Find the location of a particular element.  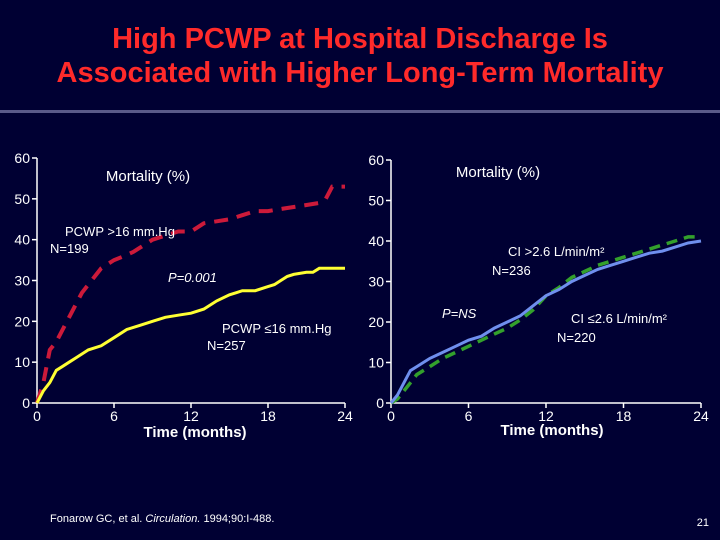

left-y-tick-label: 20 is located at coordinates (22, 321).